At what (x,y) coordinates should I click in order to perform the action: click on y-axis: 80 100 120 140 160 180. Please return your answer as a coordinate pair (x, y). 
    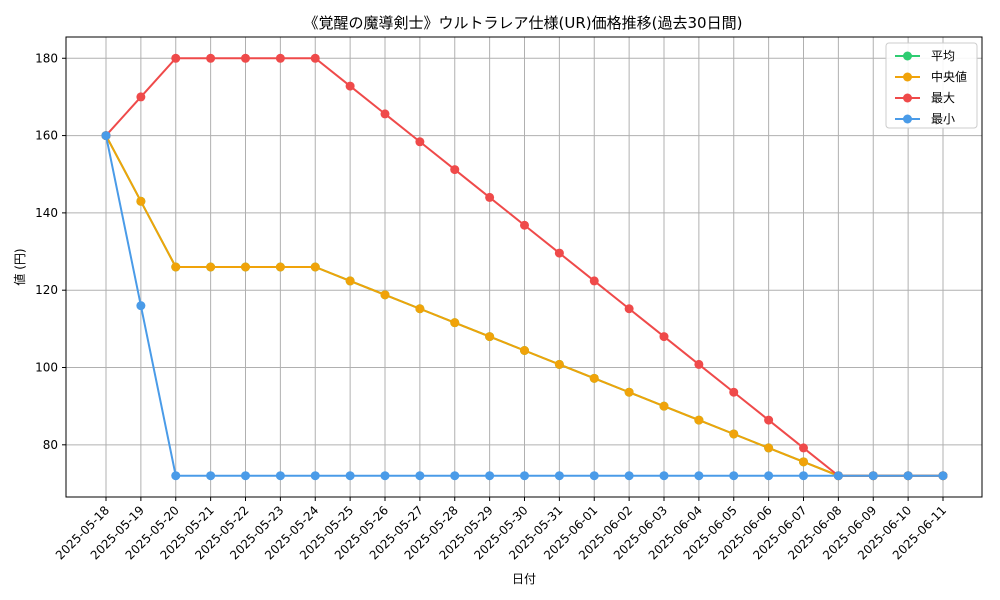
    Looking at the image, I should click on (50, 251).